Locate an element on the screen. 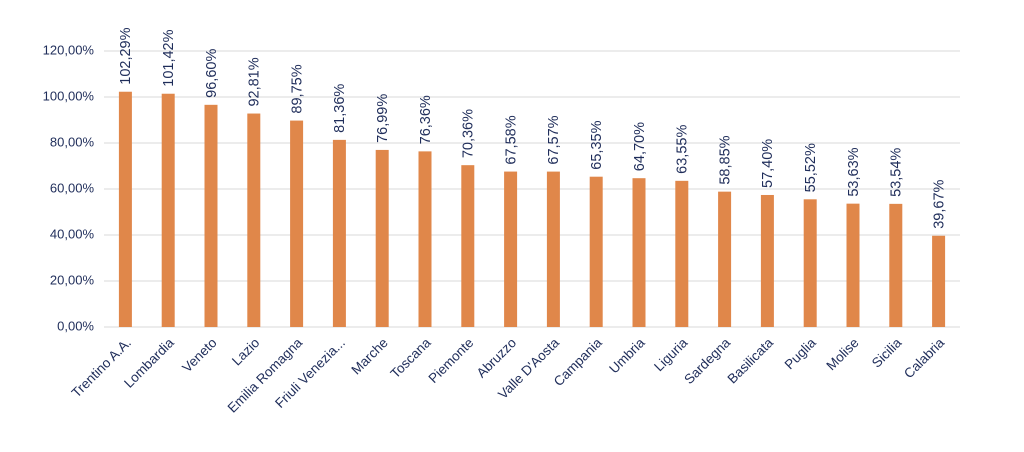  x-tick-label: Sicilia is located at coordinates (887, 353).